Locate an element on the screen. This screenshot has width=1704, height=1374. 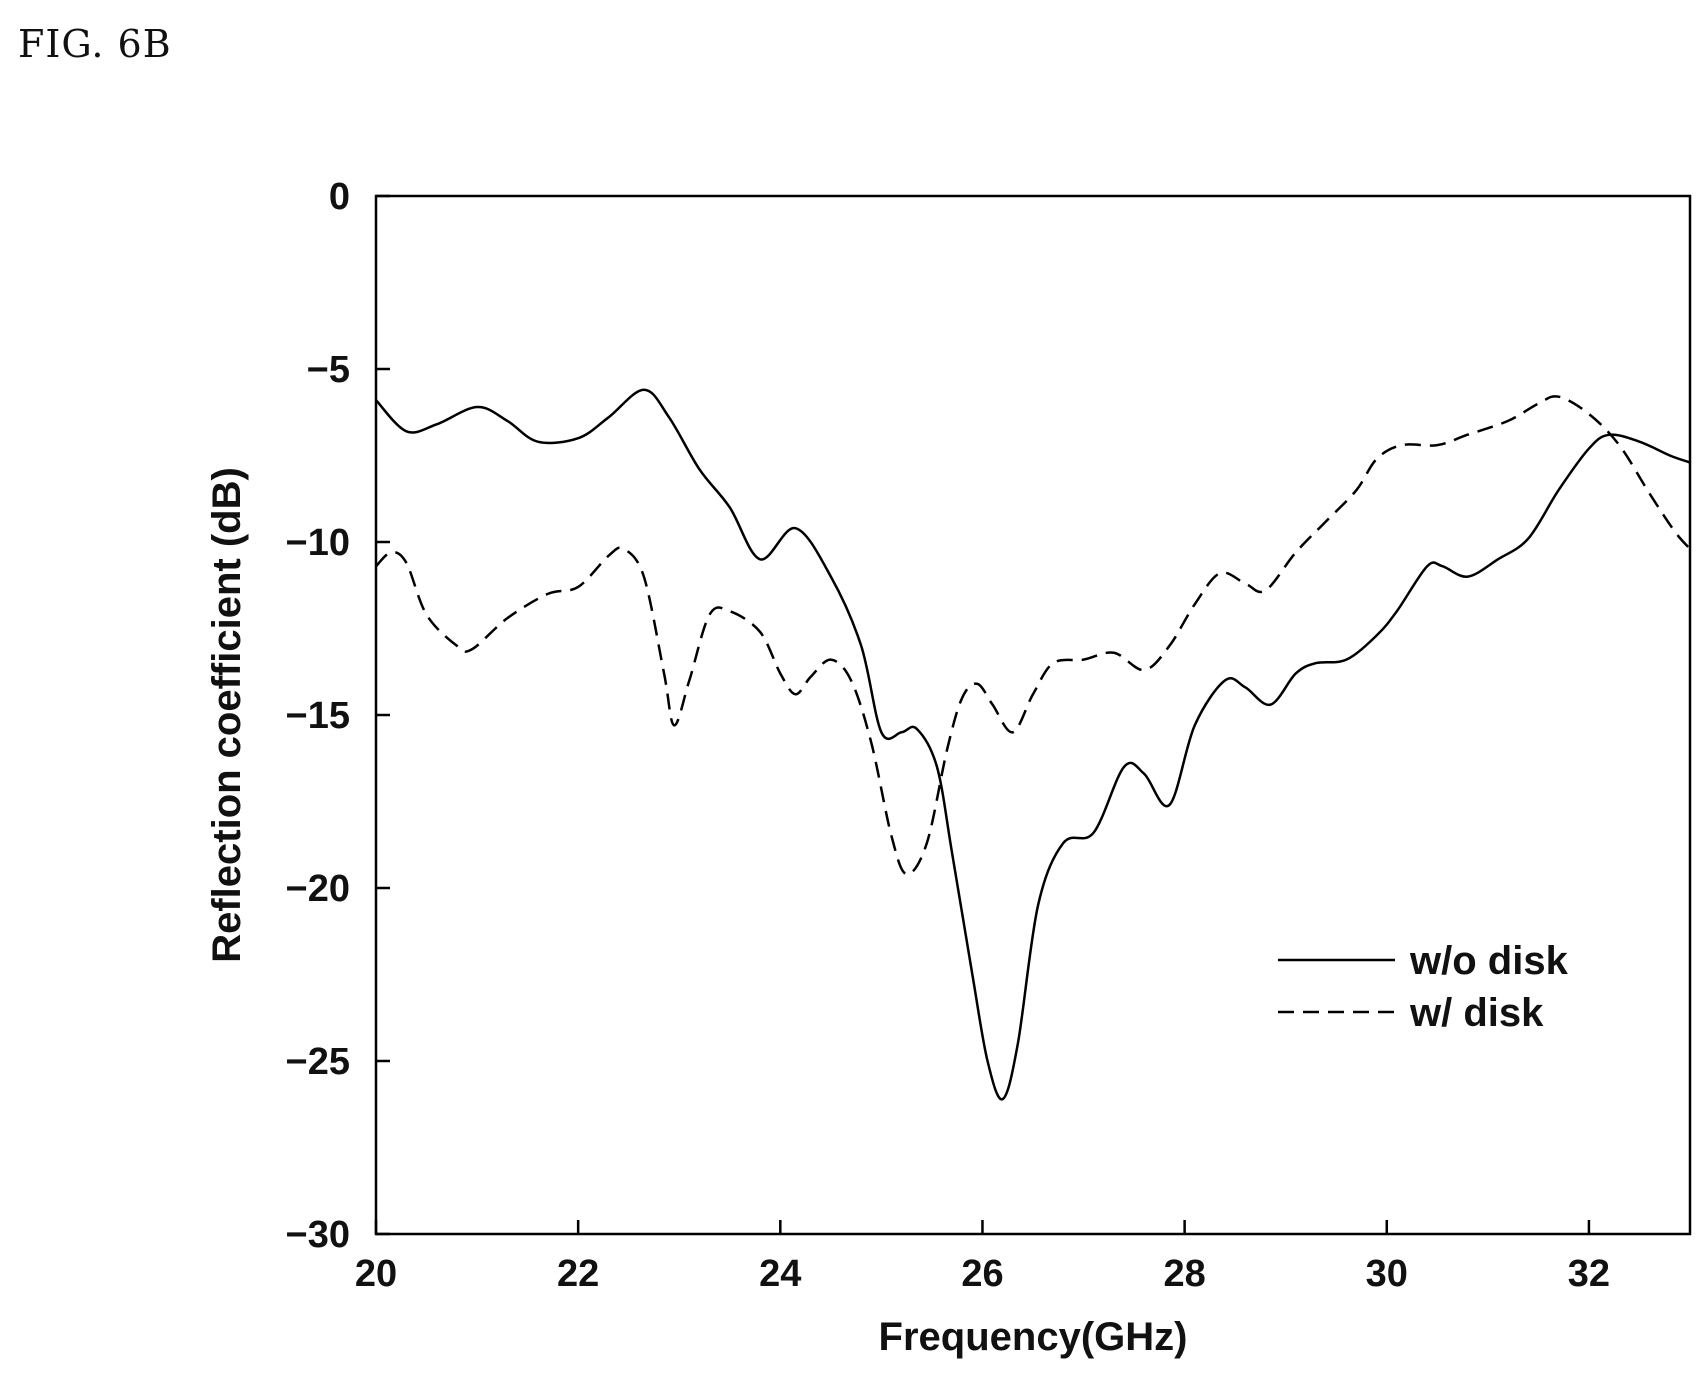
y-tick-label: −10 is located at coordinates (318, 543).